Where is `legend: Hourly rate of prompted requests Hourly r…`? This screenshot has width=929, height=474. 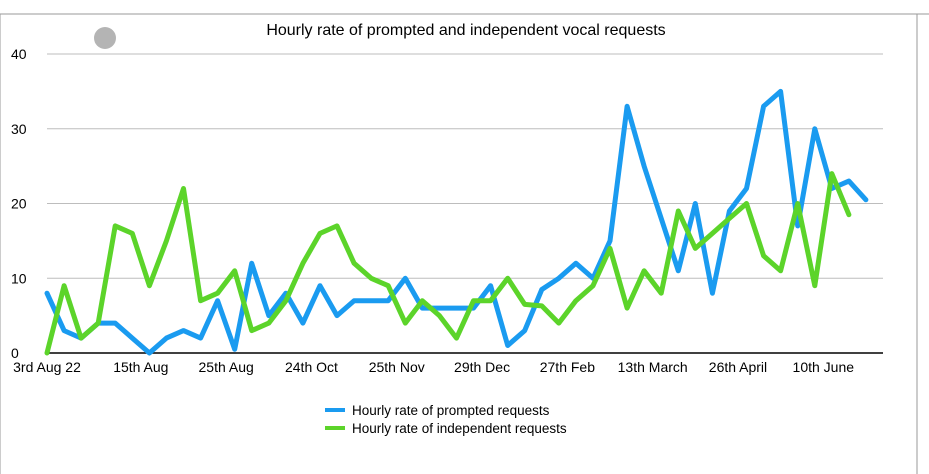 legend: Hourly rate of prompted requests Hourly r… is located at coordinates (446, 419).